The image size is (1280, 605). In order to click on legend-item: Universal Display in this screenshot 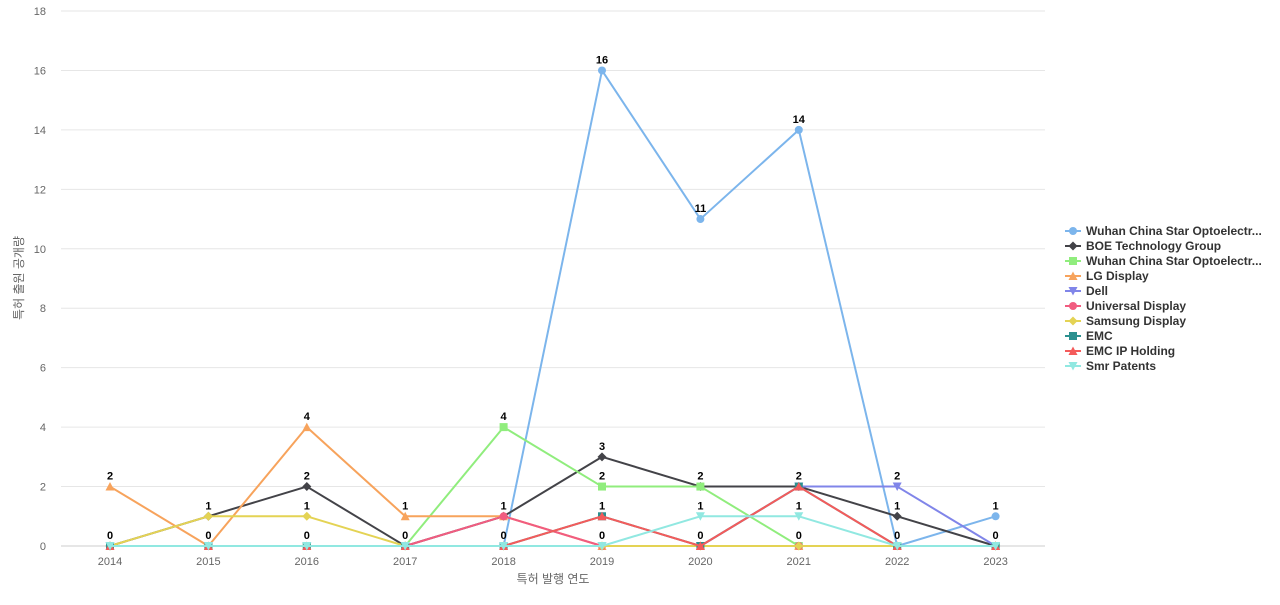, I will do `click(1125, 306)`.